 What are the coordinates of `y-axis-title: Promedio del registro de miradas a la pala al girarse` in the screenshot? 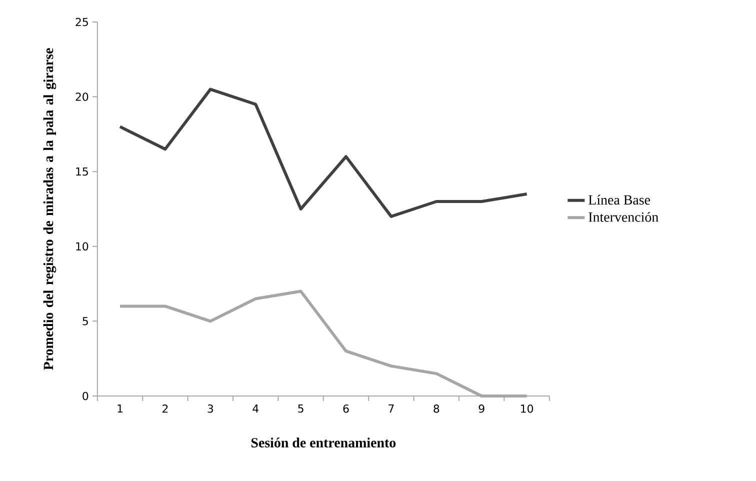 It's located at (49, 209).